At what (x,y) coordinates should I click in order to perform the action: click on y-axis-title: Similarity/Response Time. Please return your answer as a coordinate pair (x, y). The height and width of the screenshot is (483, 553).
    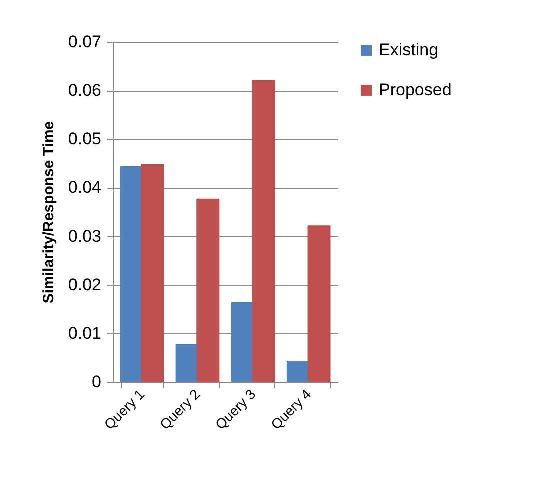
    Looking at the image, I should click on (49, 212).